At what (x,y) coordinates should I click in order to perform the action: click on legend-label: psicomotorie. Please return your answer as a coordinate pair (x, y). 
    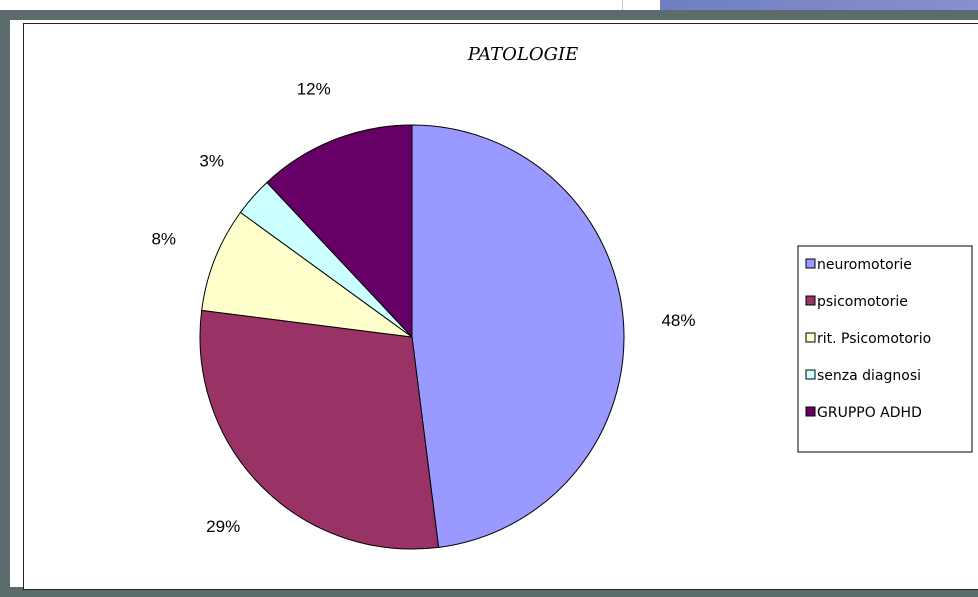
    Looking at the image, I should click on (862, 302).